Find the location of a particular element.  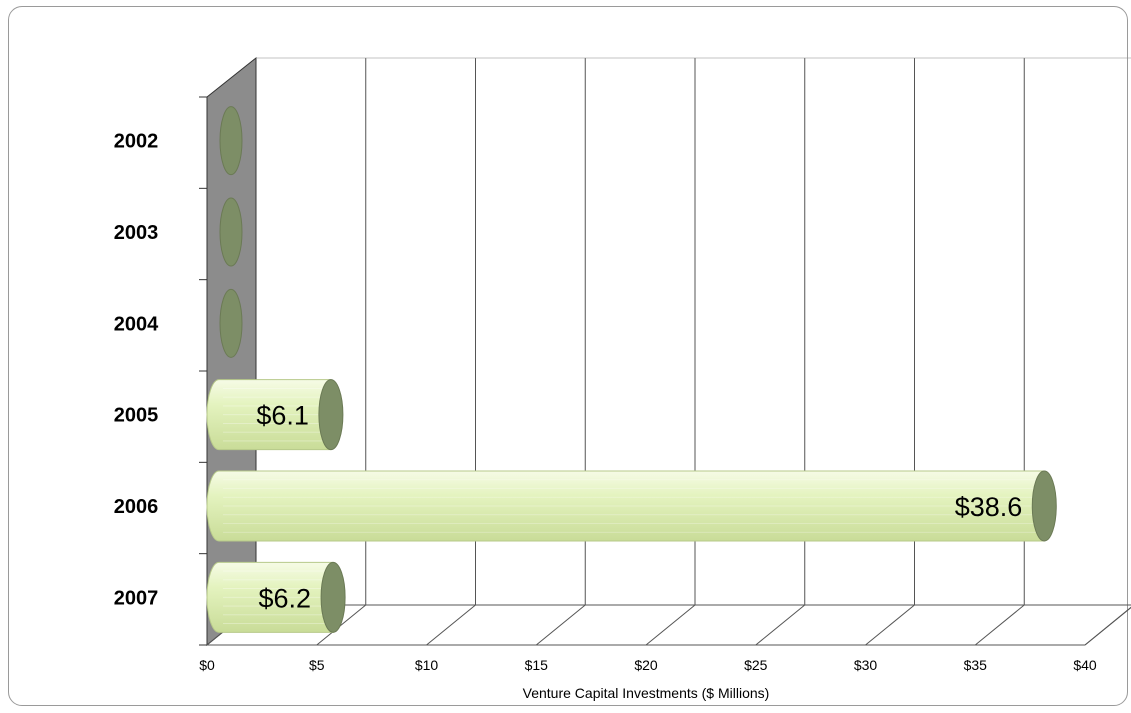

bar-cap-2007 is located at coordinates (333, 597).